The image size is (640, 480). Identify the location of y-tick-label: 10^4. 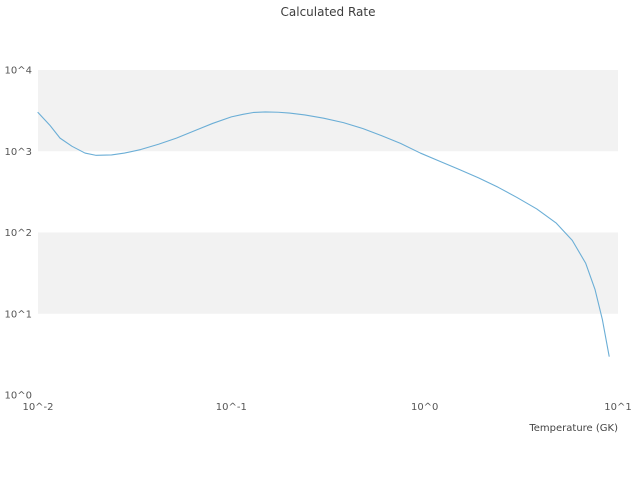
(18, 71).